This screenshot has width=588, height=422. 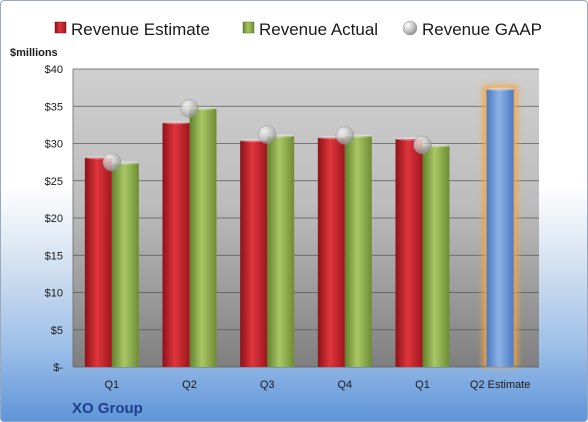 I want to click on company-name: XO Group, so click(x=107, y=408).